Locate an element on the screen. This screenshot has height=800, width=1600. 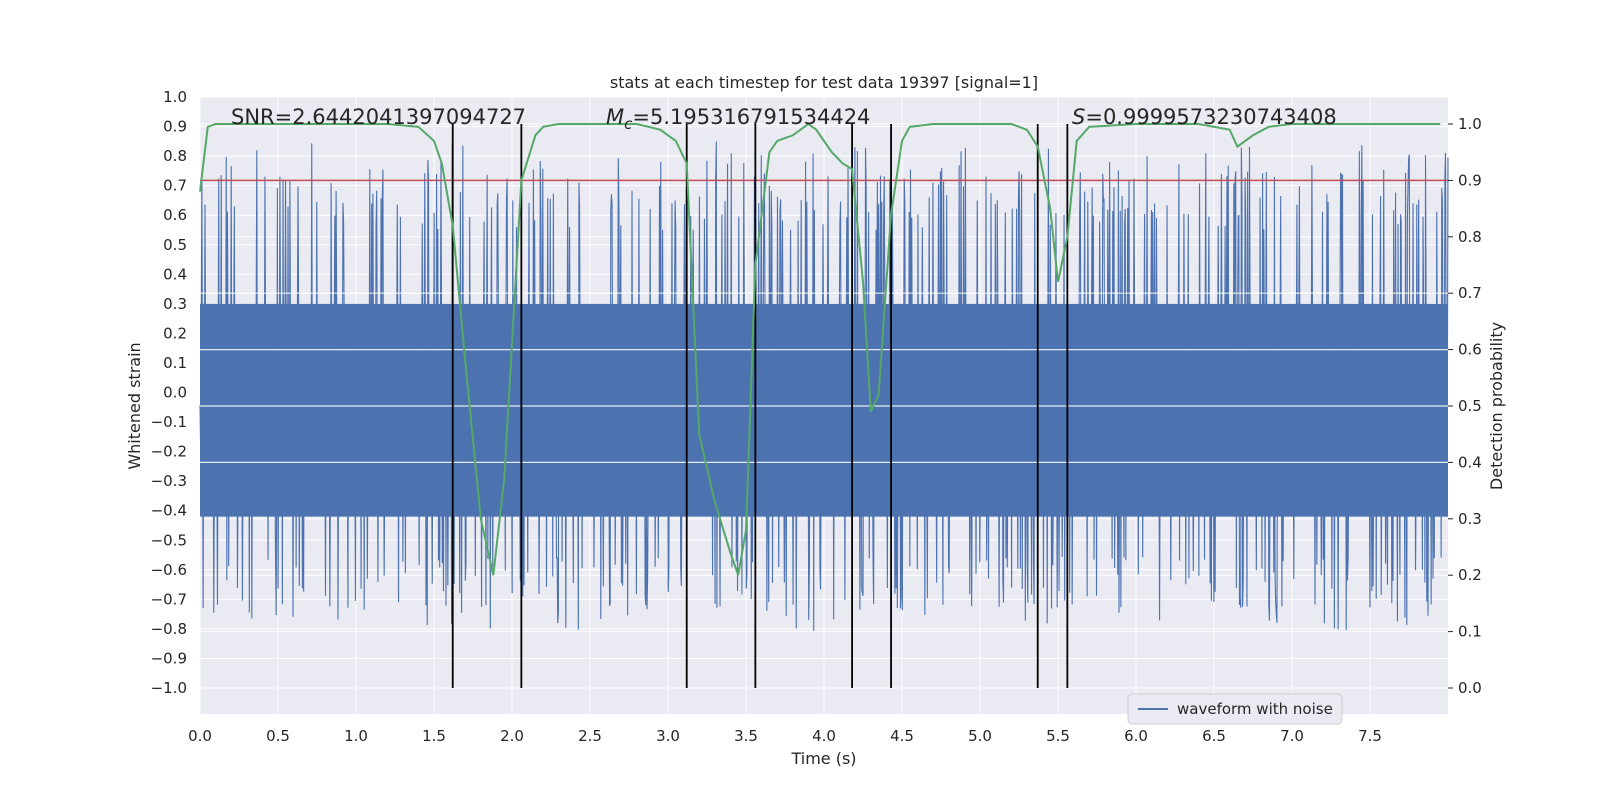
y-tick-label: −0.7 is located at coordinates (169, 599).